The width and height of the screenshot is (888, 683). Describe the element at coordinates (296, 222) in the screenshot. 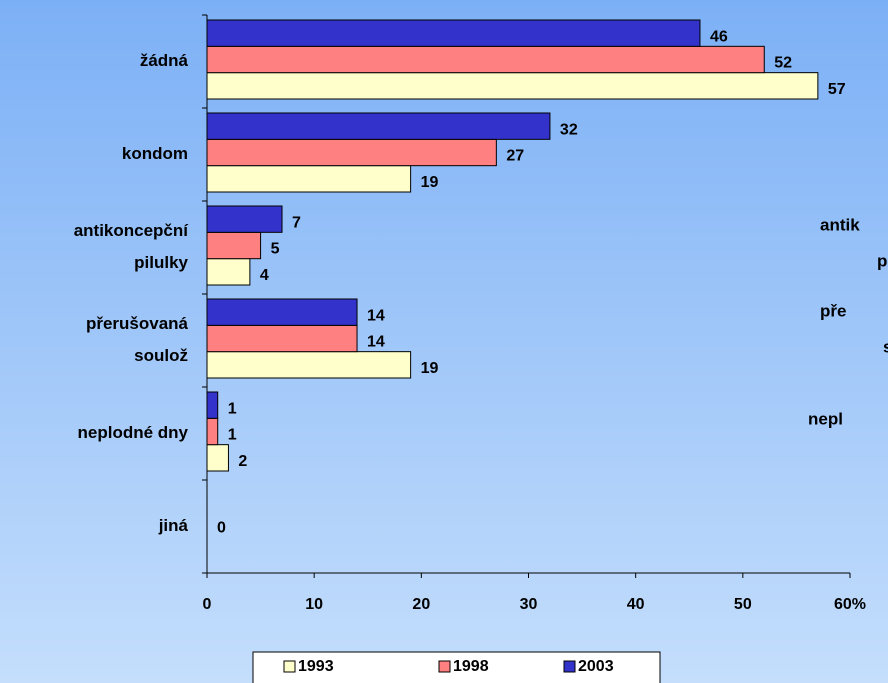

I see `data-label: 7` at that location.